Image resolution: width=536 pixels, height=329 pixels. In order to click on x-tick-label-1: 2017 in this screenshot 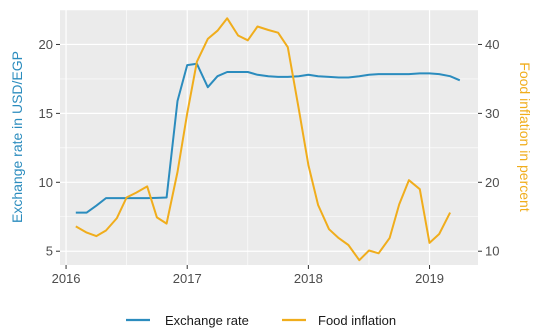, I will do `click(187, 278)`.